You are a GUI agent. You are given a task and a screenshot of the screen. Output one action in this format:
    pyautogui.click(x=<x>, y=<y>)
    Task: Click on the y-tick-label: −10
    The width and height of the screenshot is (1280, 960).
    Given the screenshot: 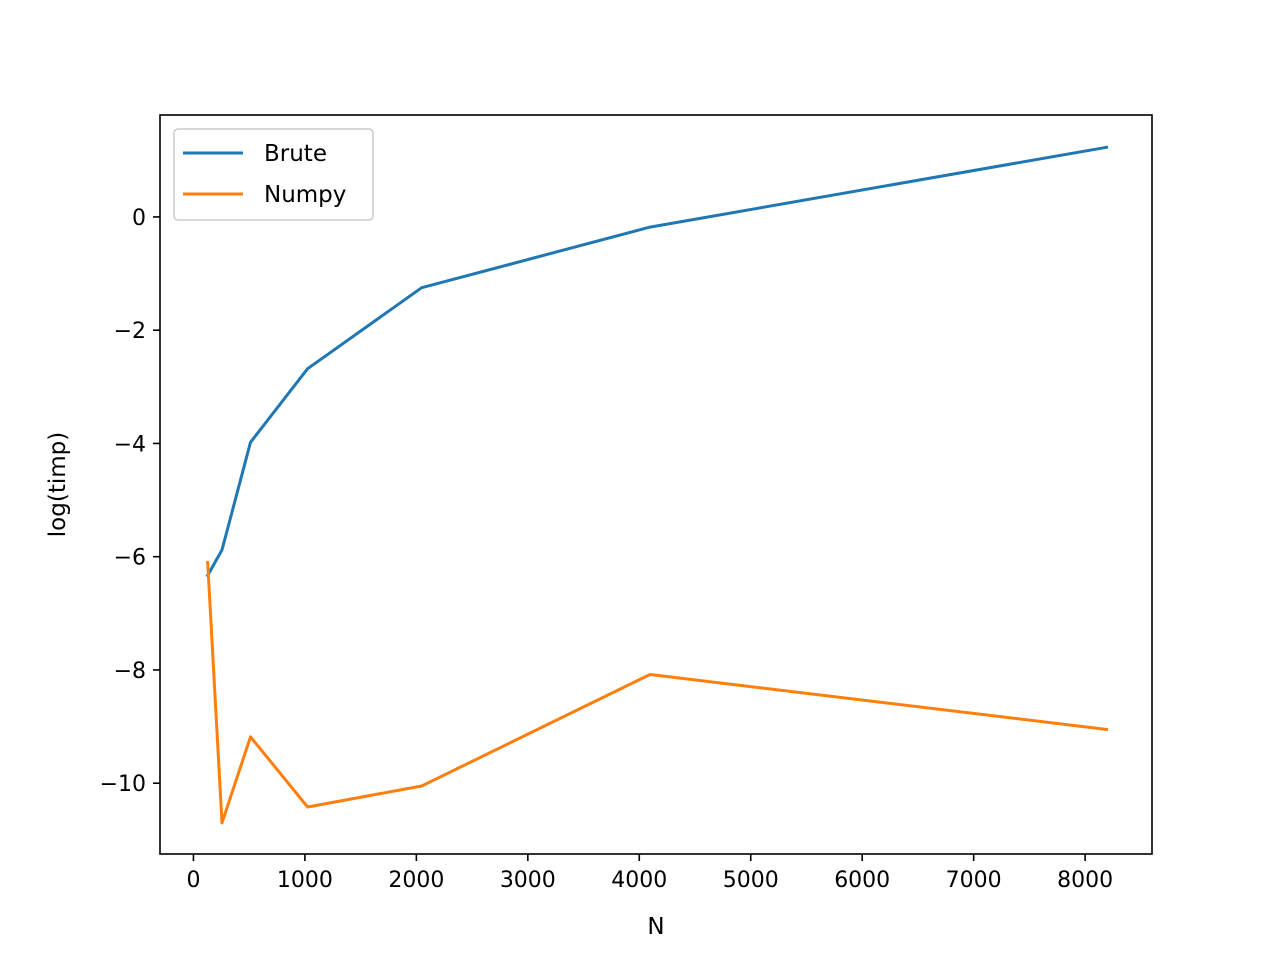 What is the action you would take?
    pyautogui.click(x=123, y=784)
    